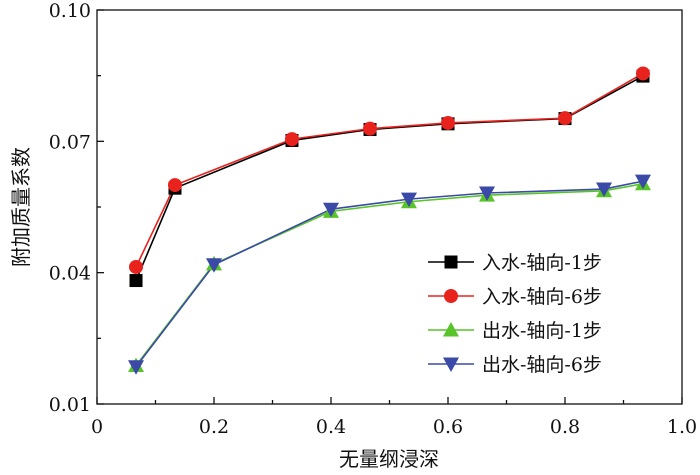 The height and width of the screenshot is (475, 700). What do you see at coordinates (70, 405) in the screenshot?
I see `y-tick-label-1: 0.01` at bounding box center [70, 405].